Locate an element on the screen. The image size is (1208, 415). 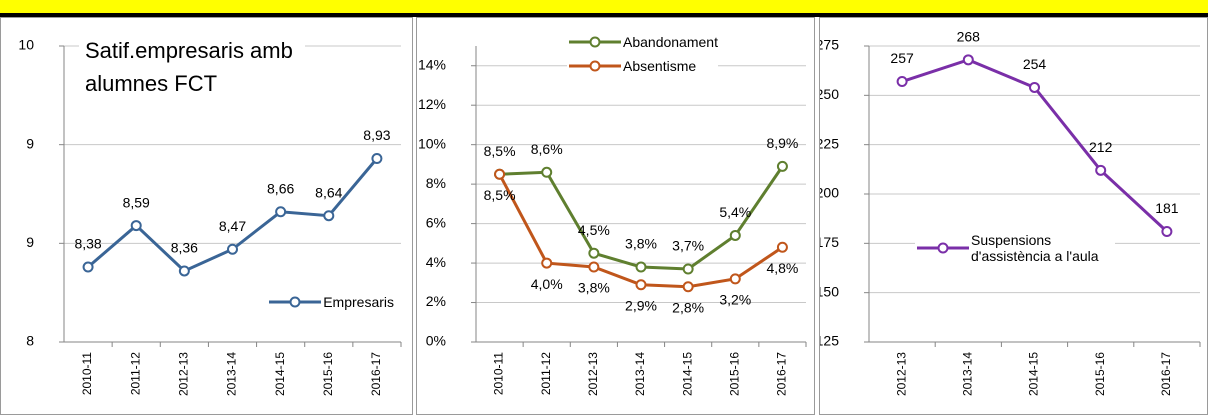
data-label: 8,93 is located at coordinates (376, 135).